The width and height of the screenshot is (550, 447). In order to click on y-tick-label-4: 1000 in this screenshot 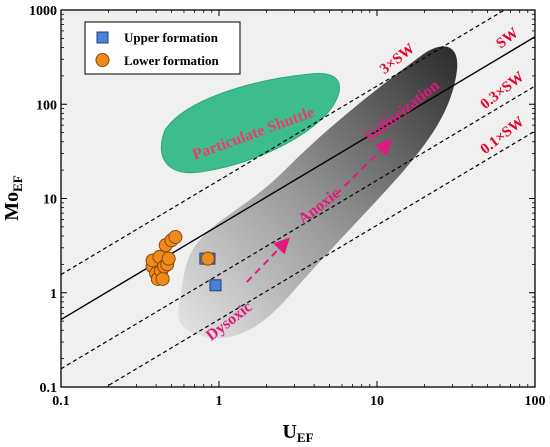, I will do `click(43, 11)`.